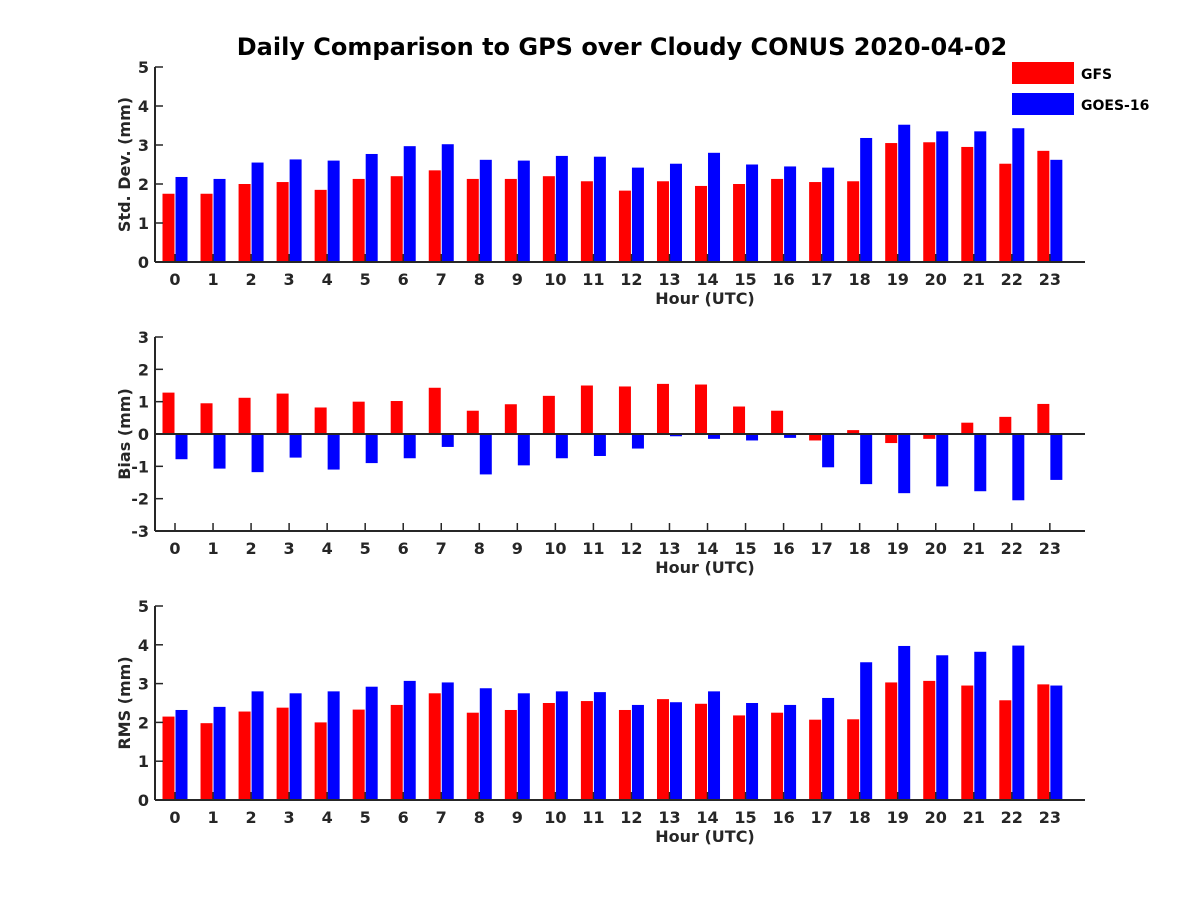  Describe the element at coordinates (289, 548) in the screenshot. I see `x-tick-label: 3` at that location.